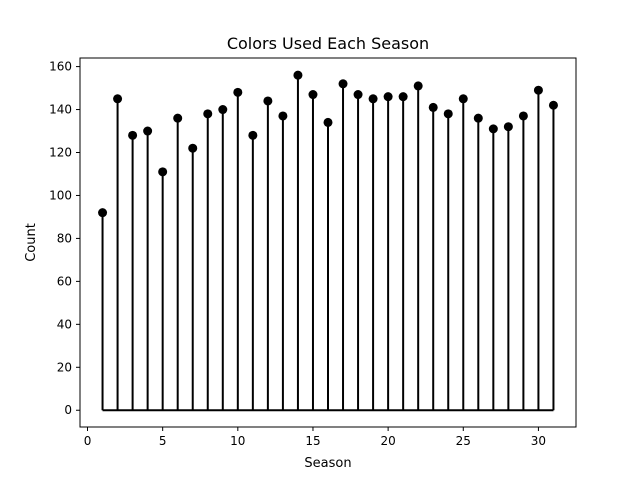  I want to click on x-tick-label: 30, so click(538, 441).